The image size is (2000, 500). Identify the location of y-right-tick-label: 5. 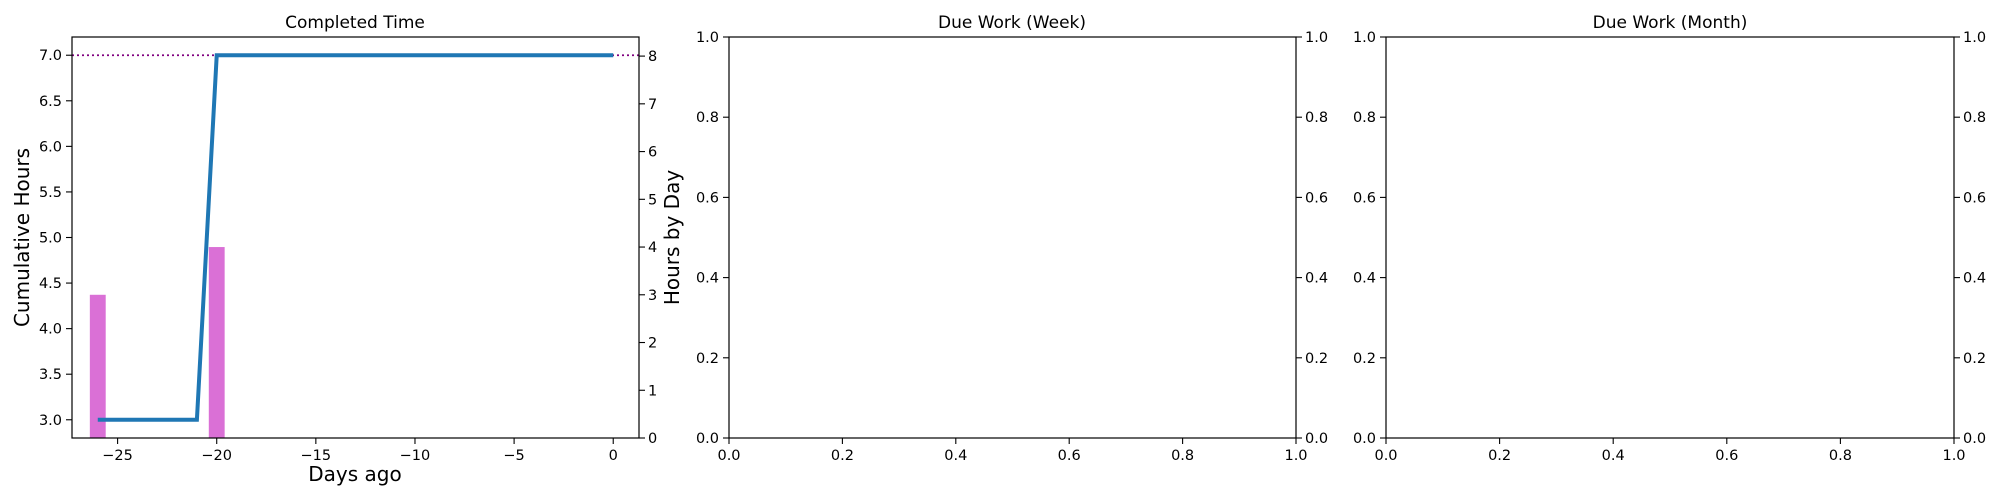
(652, 200).